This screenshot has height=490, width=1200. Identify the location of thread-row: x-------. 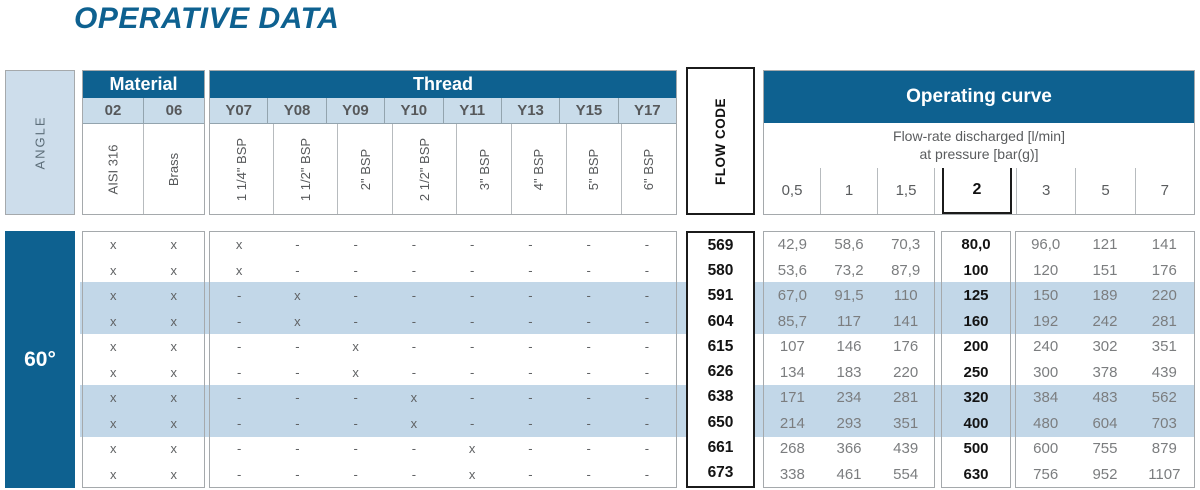
(443, 245).